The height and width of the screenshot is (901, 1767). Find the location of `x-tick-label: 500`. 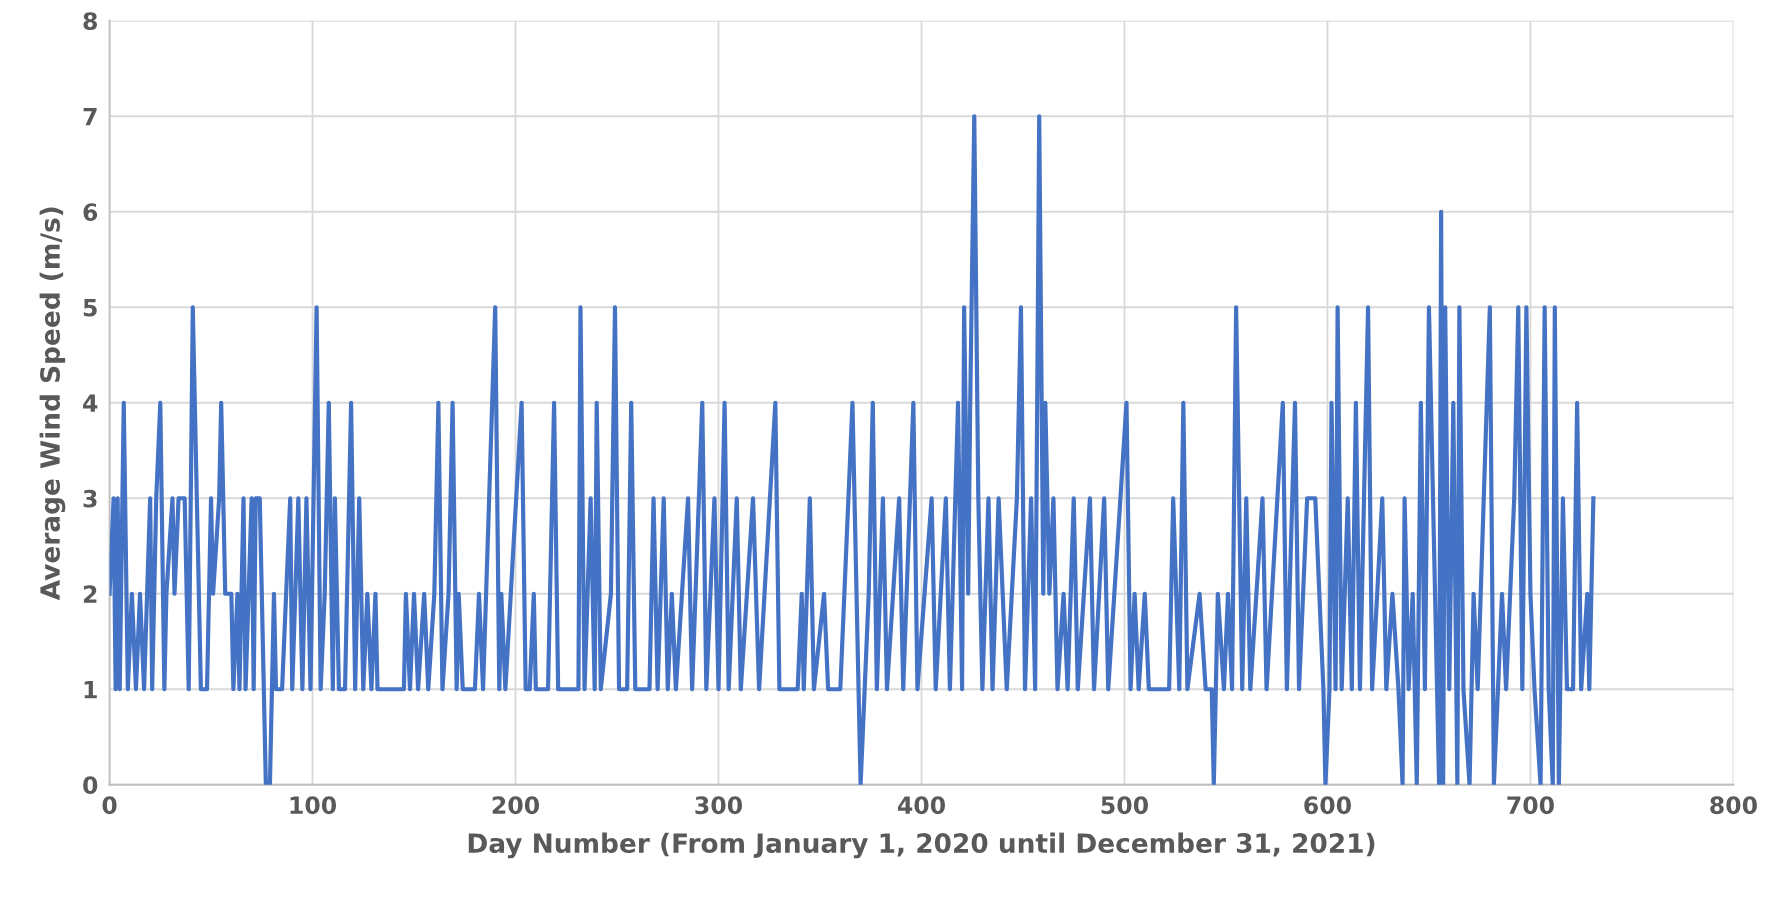

x-tick-label: 500 is located at coordinates (1124, 805).